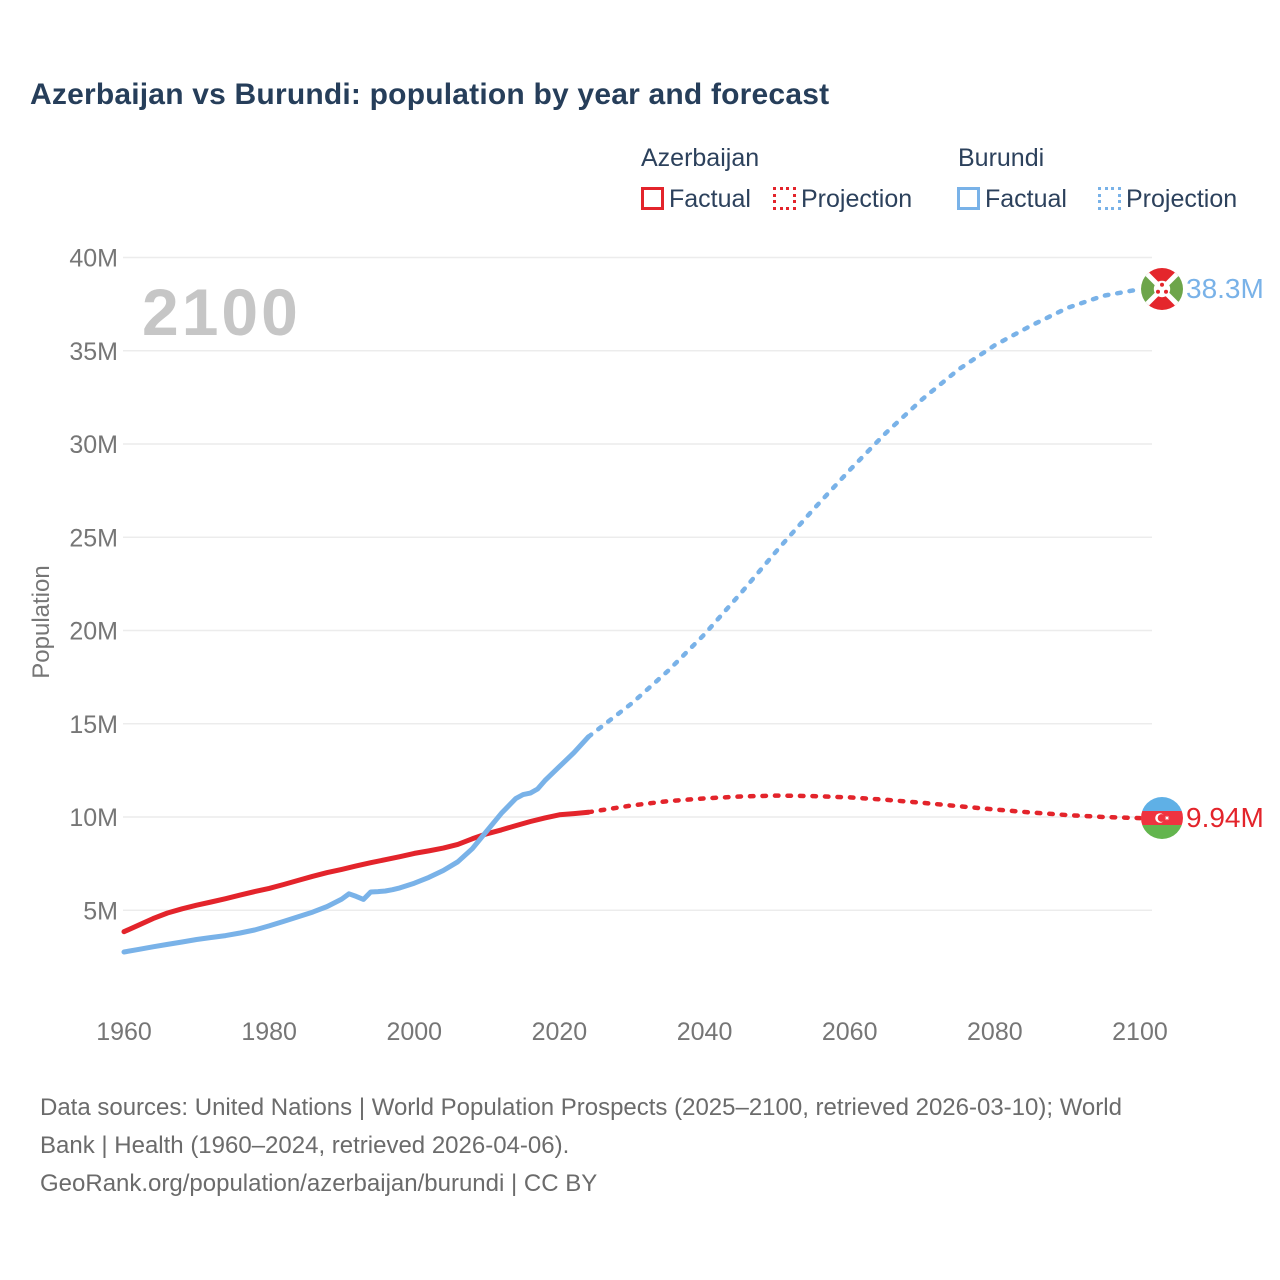 Image resolution: width=1280 pixels, height=1280 pixels. What do you see at coordinates (414, 1032) in the screenshot?
I see `x-tick-2000: 2000` at bounding box center [414, 1032].